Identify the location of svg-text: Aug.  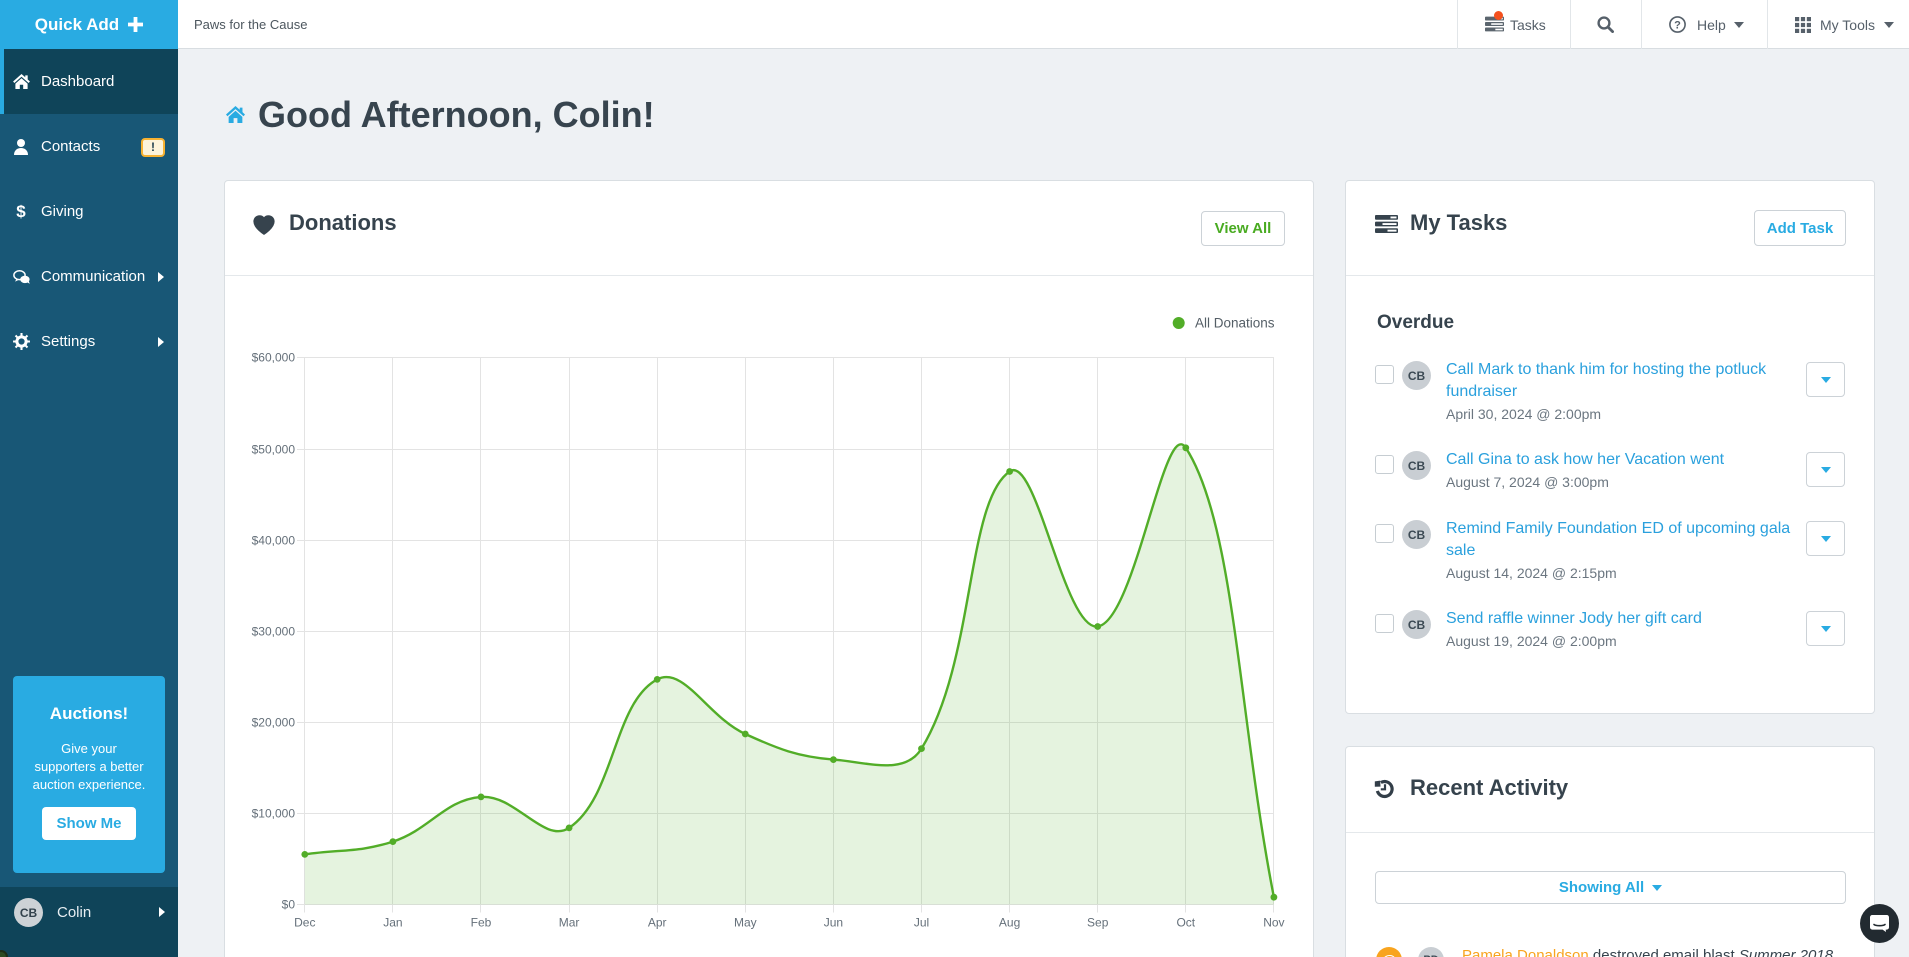
(1009, 923).